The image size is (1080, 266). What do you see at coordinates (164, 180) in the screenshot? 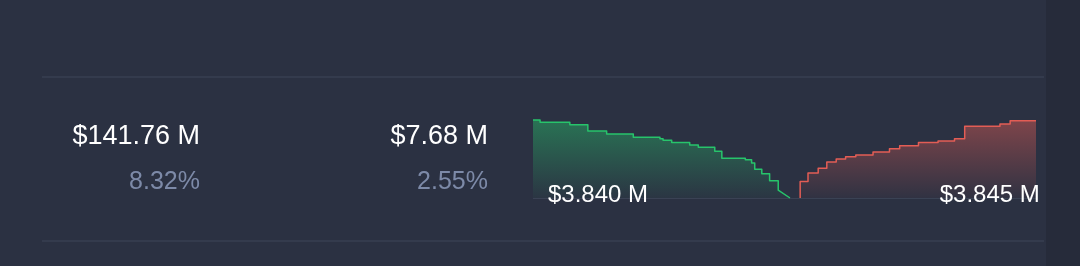
I see `text: 8.32%` at bounding box center [164, 180].